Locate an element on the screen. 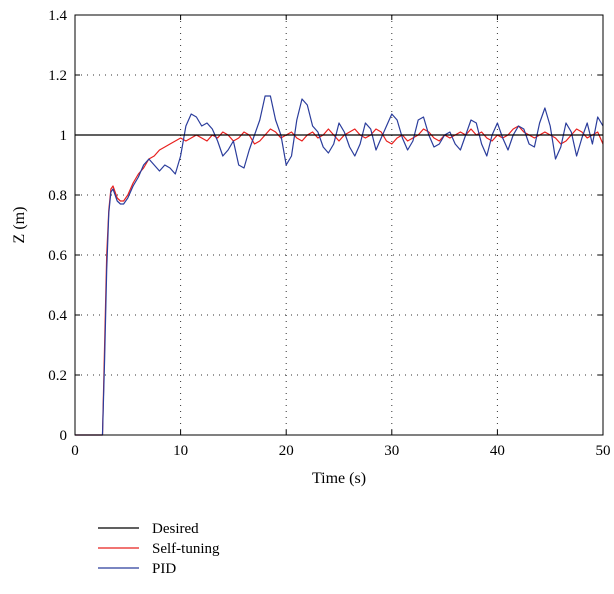 Image resolution: width=614 pixels, height=594 pixels. x-axis-label: Time (s) is located at coordinates (339, 478).